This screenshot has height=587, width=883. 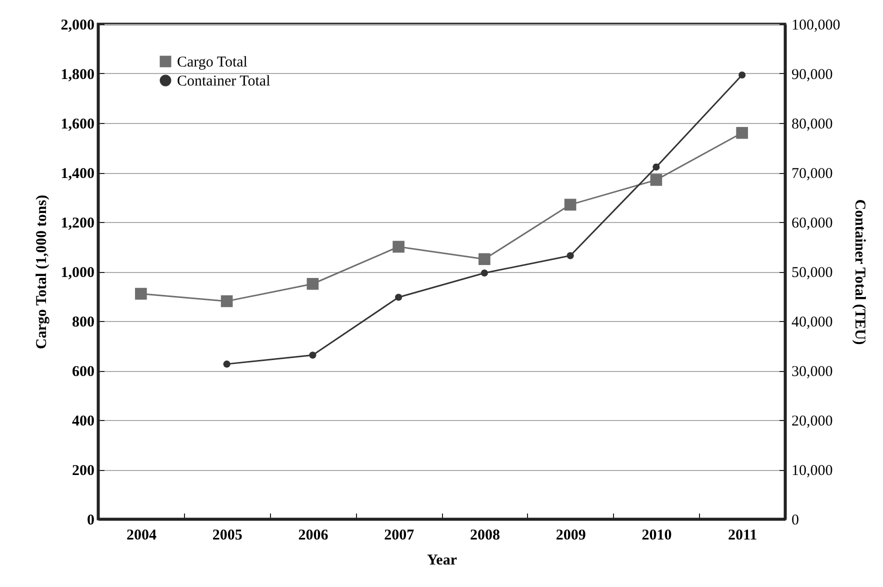 I want to click on x-tick-label: 2007, so click(x=399, y=536).